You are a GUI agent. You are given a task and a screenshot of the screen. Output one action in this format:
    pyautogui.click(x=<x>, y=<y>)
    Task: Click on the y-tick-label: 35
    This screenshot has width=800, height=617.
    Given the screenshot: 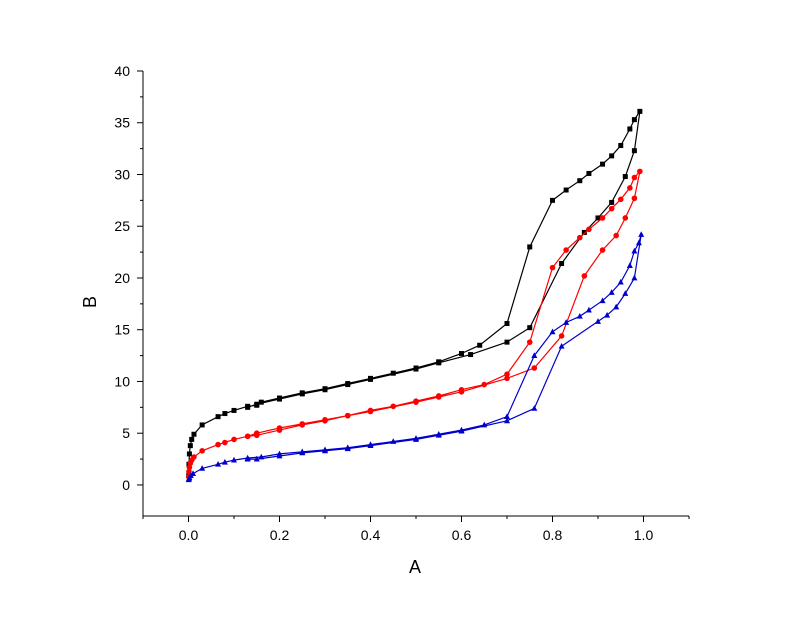 What is the action you would take?
    pyautogui.click(x=122, y=123)
    